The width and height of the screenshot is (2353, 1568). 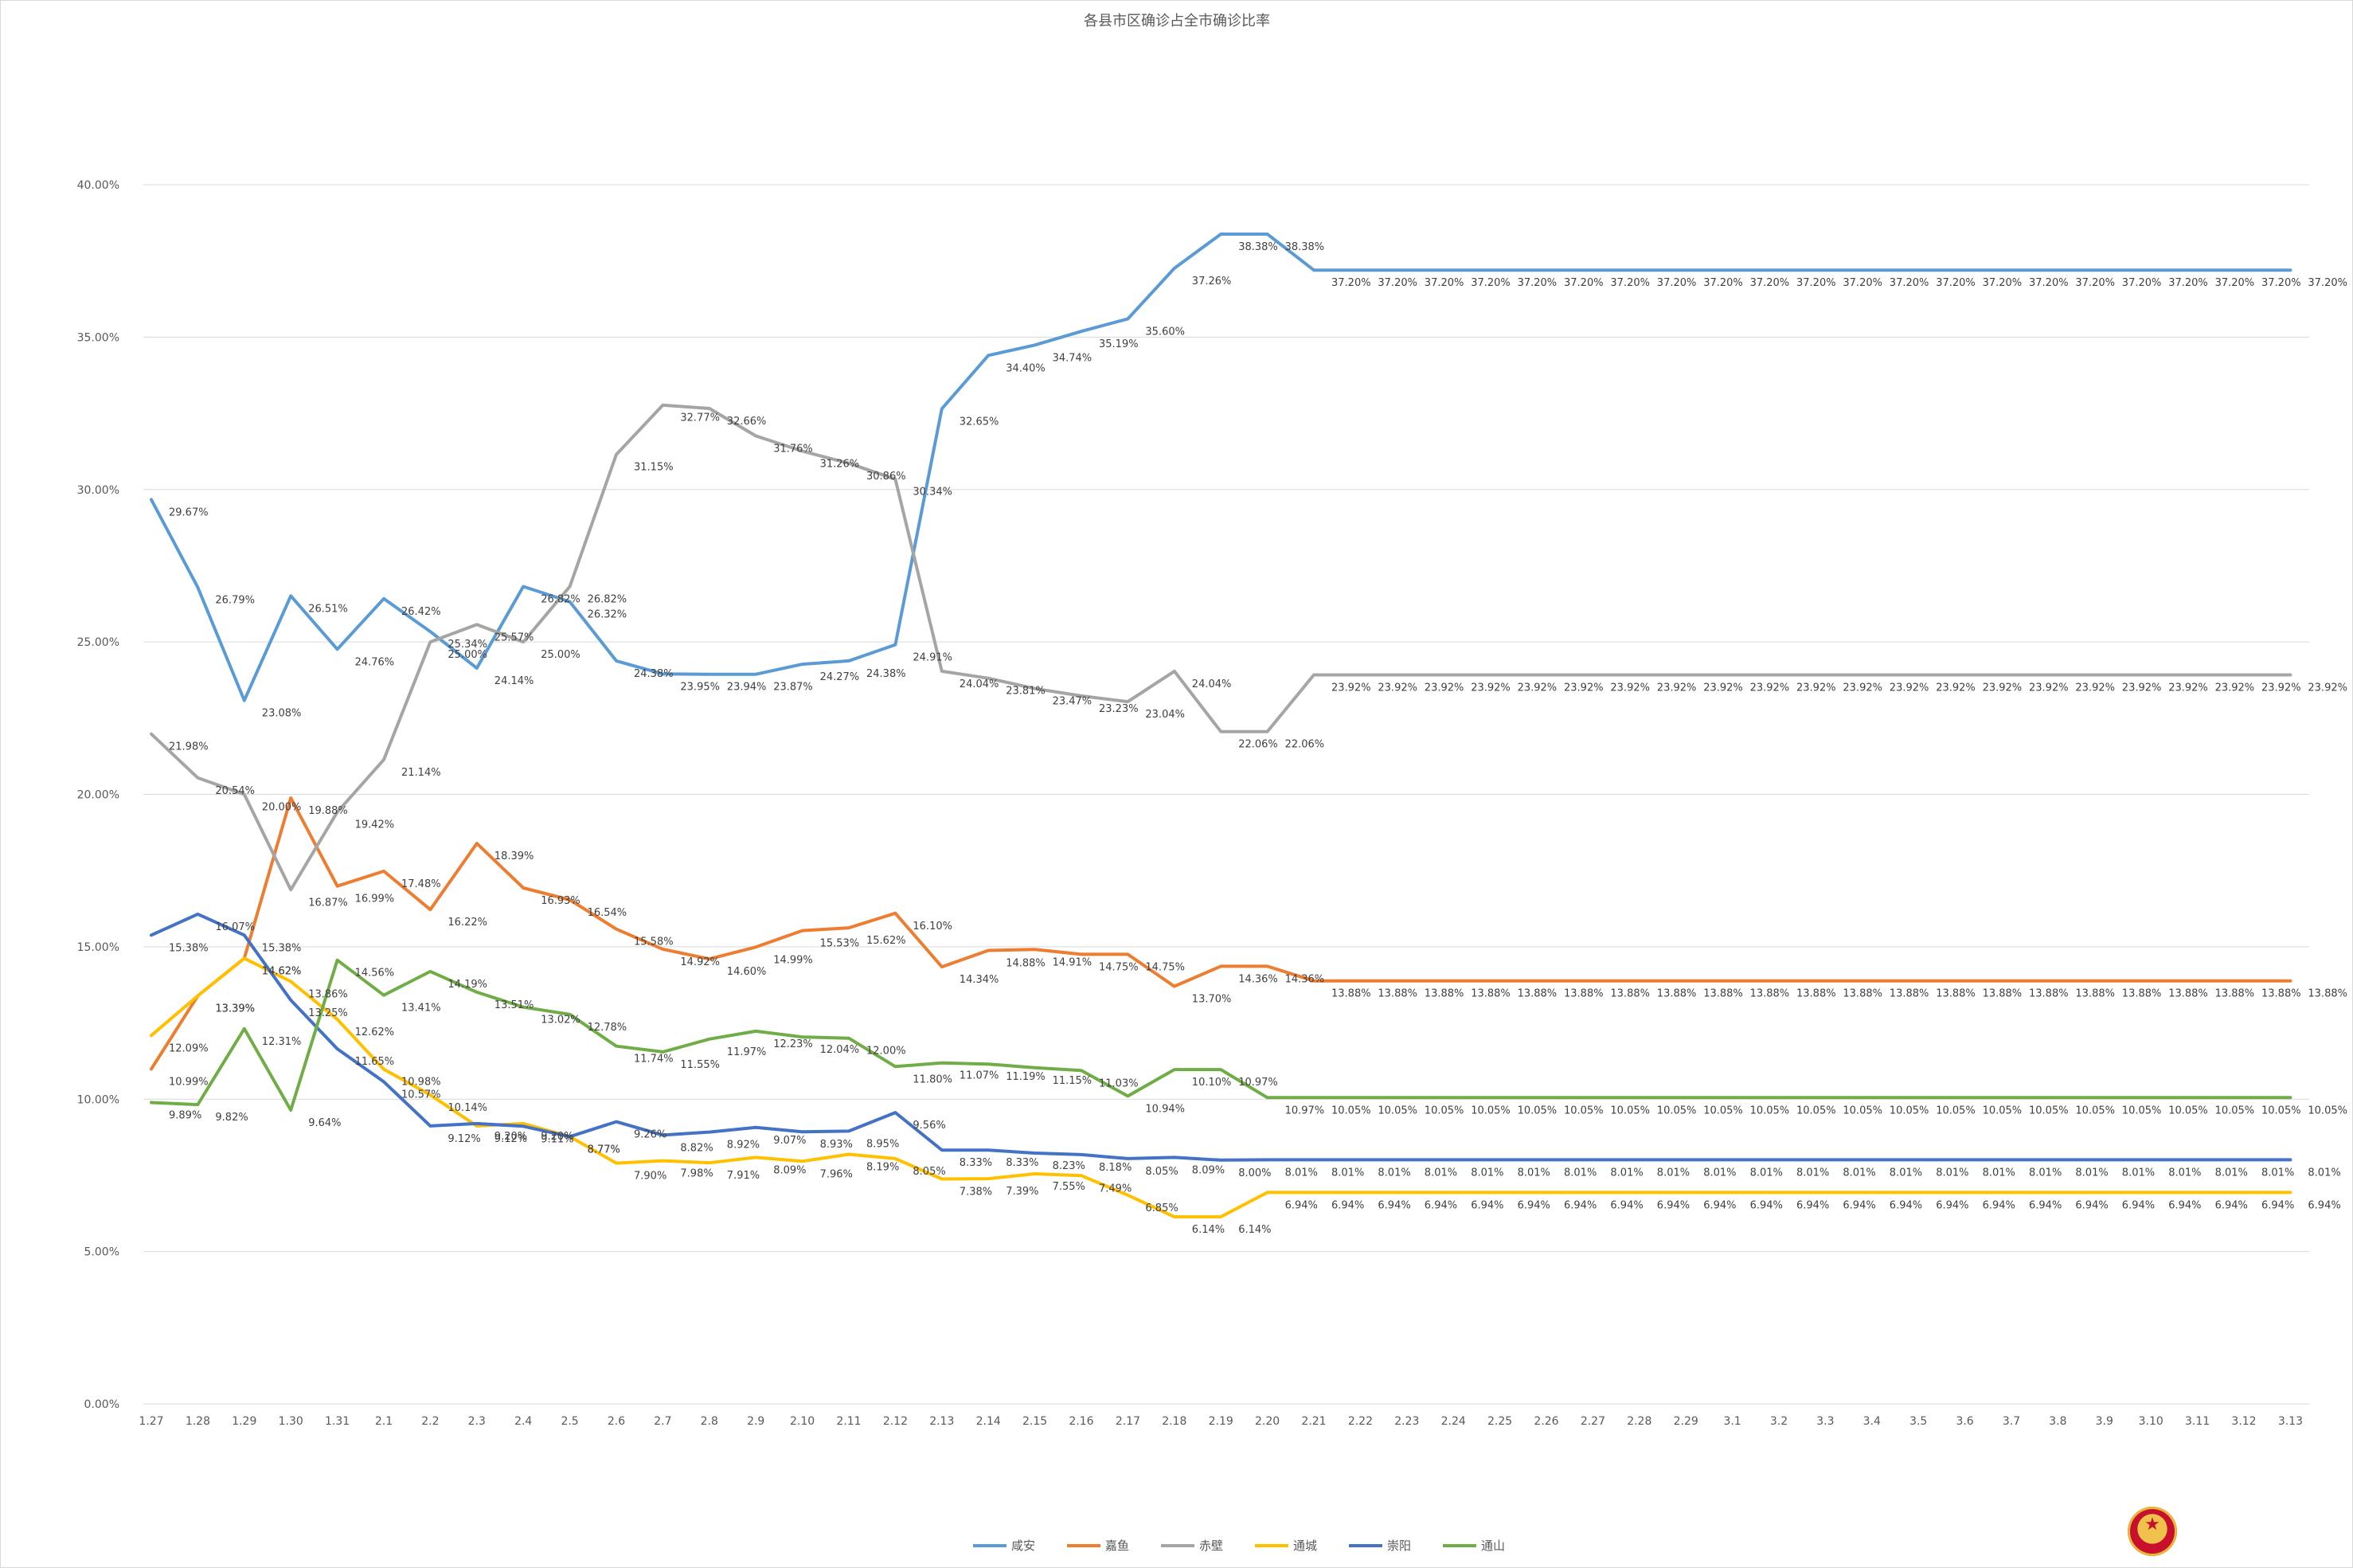 What do you see at coordinates (189, 948) in the screenshot?
I see `data-label: 15.38%` at bounding box center [189, 948].